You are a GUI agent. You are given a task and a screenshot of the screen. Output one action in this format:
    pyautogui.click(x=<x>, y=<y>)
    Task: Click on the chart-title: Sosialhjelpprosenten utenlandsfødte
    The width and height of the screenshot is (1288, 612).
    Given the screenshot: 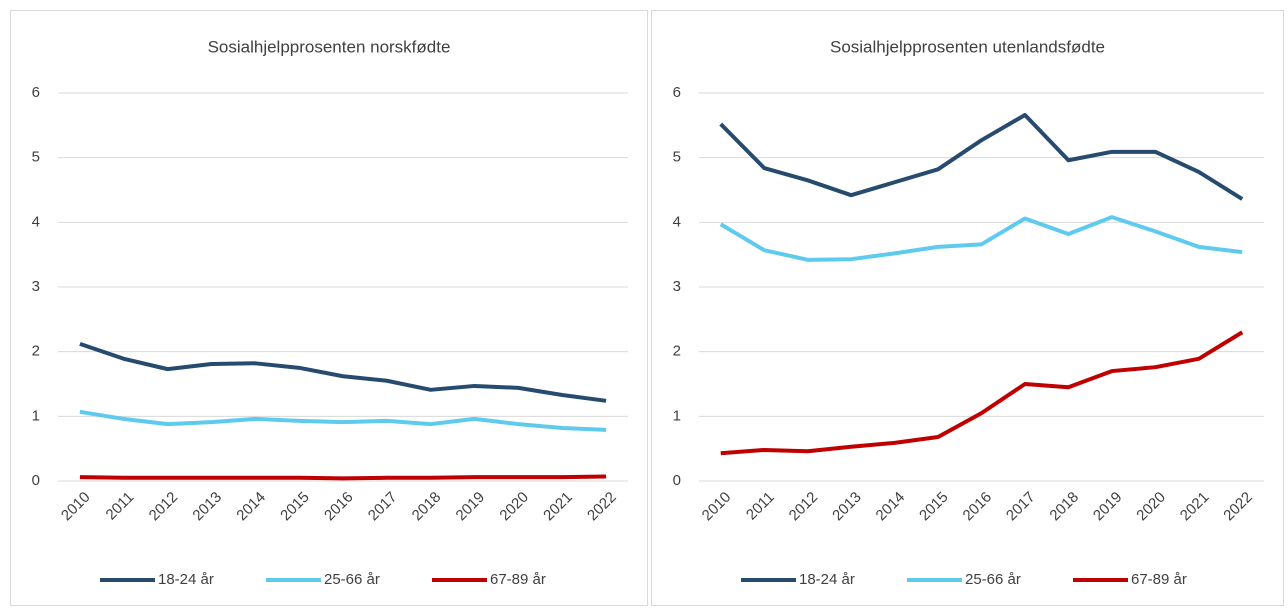 What is the action you would take?
    pyautogui.click(x=967, y=46)
    